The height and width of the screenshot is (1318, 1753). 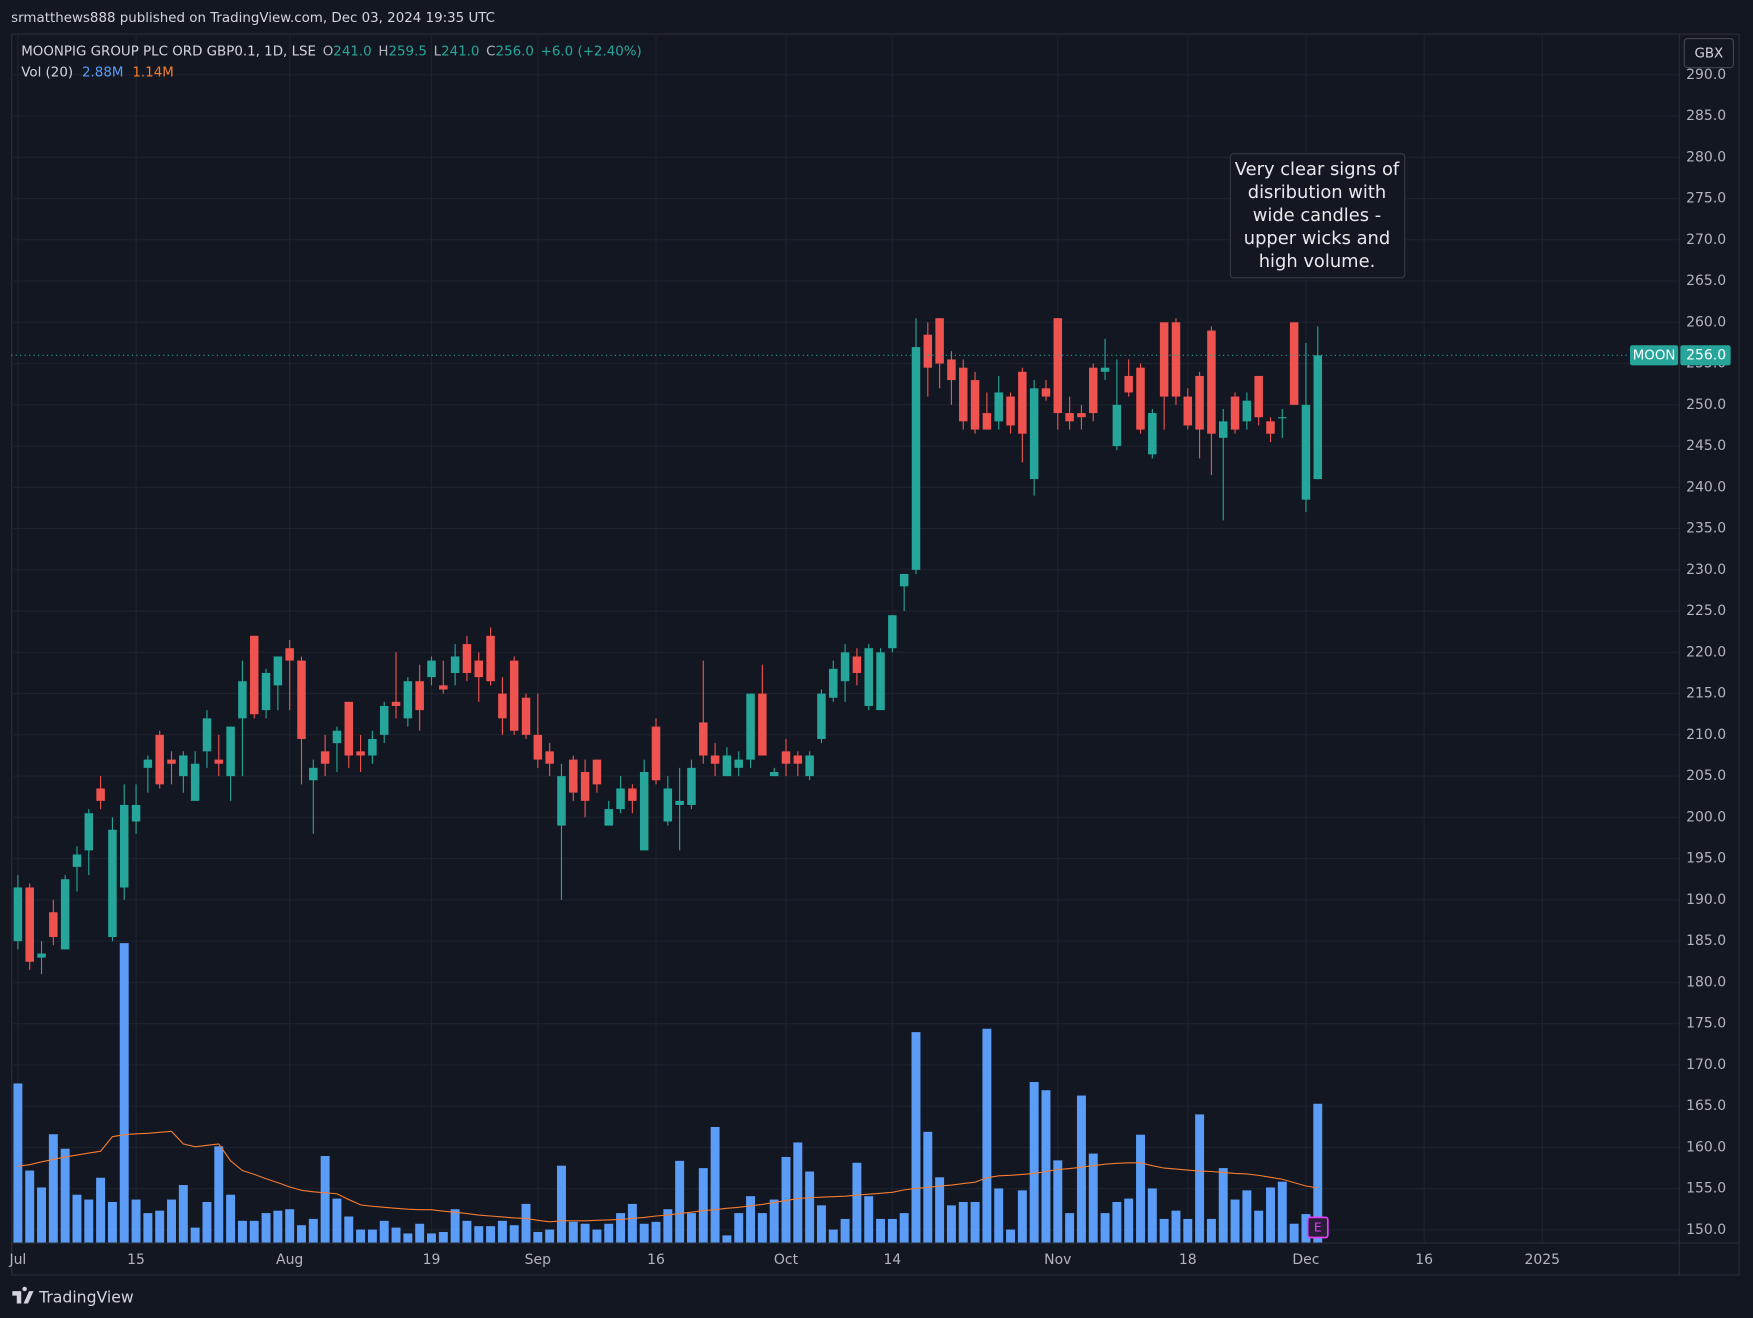 I want to click on y-tick-label: 205.0, so click(x=1706, y=776).